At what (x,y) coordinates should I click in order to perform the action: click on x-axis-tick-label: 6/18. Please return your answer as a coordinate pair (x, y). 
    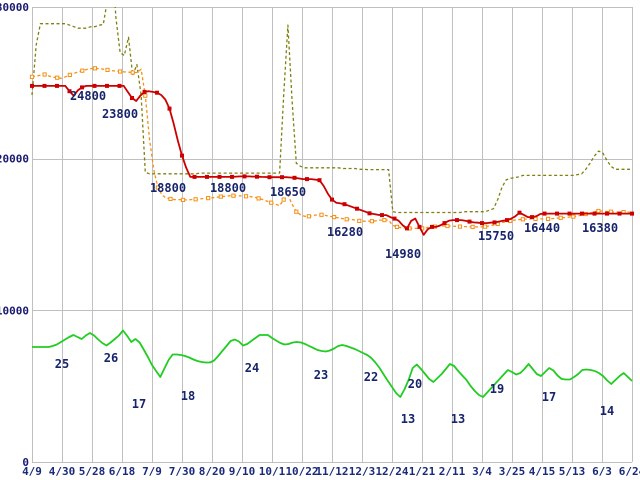
    Looking at the image, I should click on (122, 471).